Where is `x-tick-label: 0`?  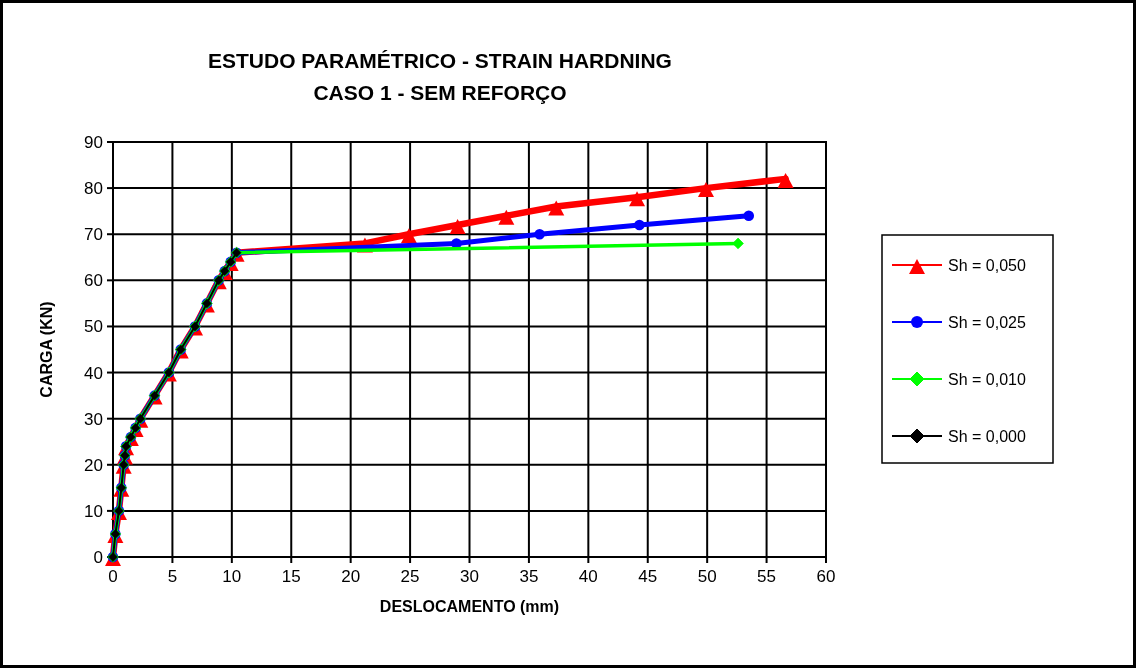
x-tick-label: 0 is located at coordinates (113, 576).